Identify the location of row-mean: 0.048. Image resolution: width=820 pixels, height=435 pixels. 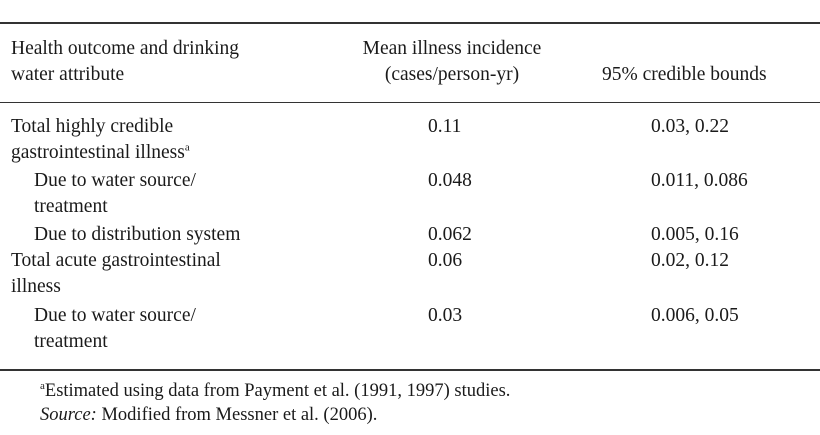
(450, 180).